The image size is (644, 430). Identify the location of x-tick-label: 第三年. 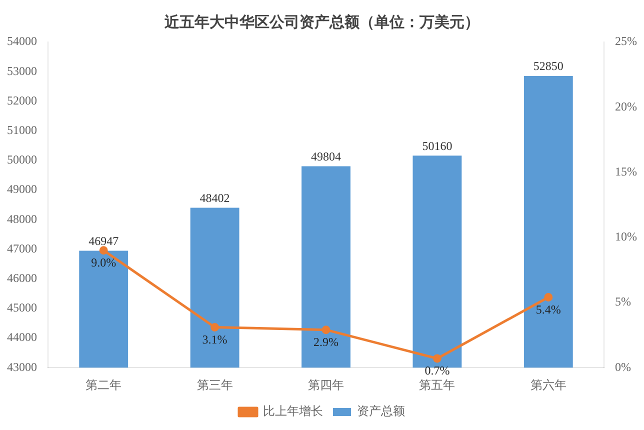
(214, 385).